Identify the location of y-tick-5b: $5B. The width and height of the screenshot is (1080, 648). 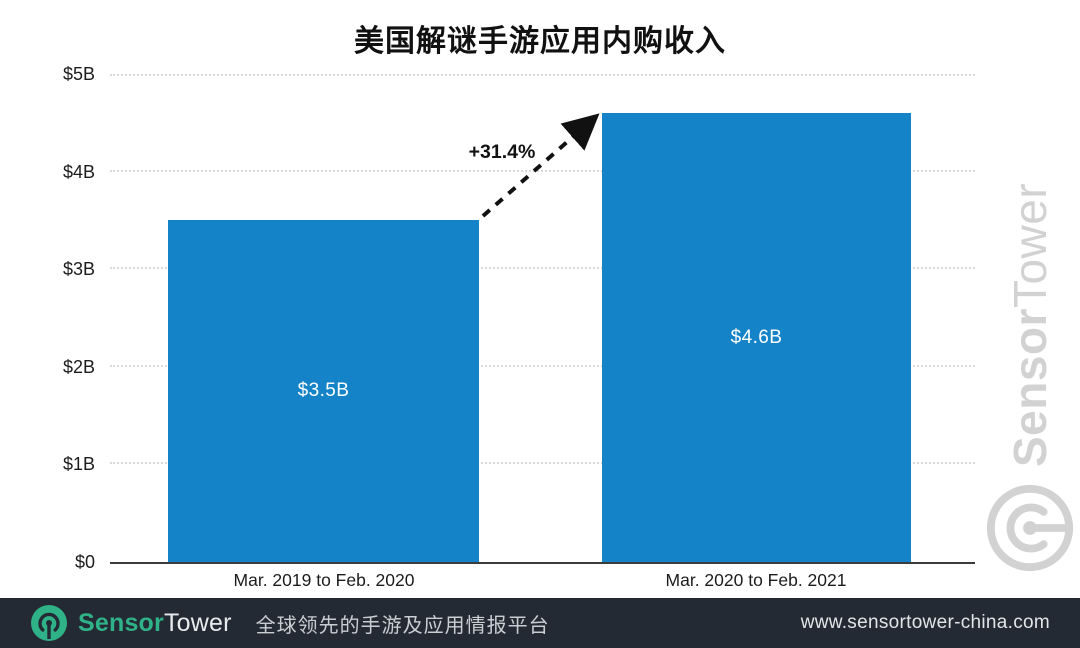
(78, 74).